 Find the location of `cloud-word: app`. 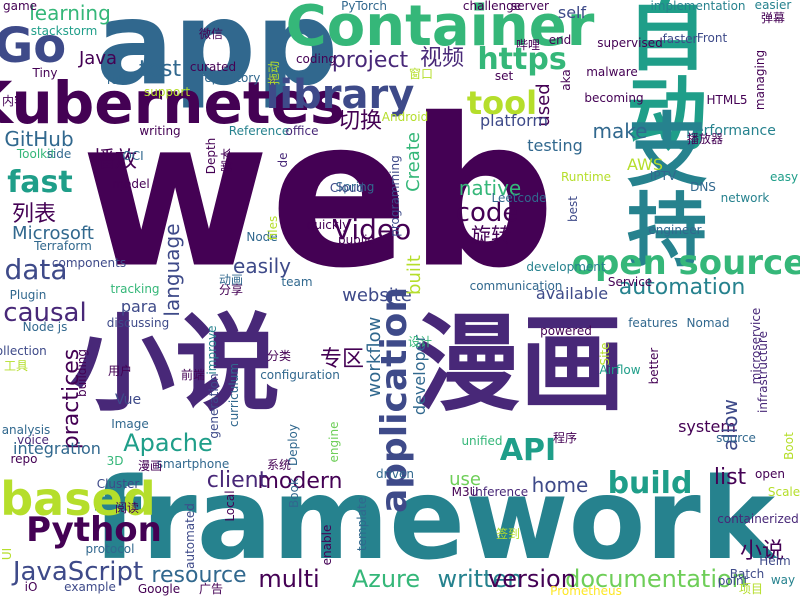

cloud-word: app is located at coordinates (217, 56).